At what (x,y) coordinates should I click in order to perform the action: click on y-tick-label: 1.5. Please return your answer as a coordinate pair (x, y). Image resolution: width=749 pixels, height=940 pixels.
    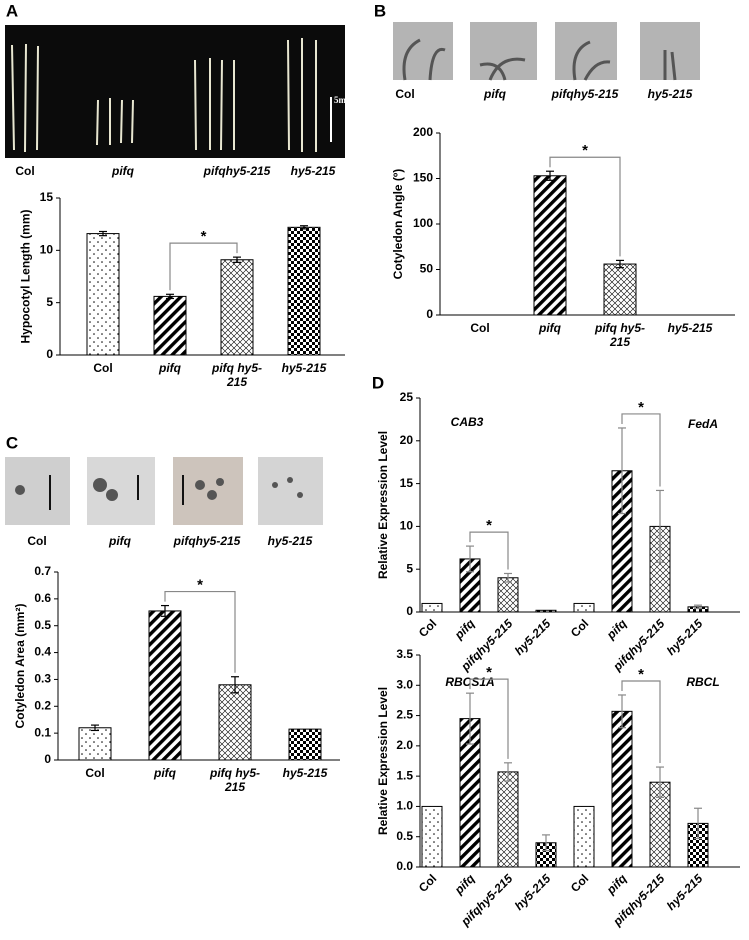
    Looking at the image, I should click on (404, 775).